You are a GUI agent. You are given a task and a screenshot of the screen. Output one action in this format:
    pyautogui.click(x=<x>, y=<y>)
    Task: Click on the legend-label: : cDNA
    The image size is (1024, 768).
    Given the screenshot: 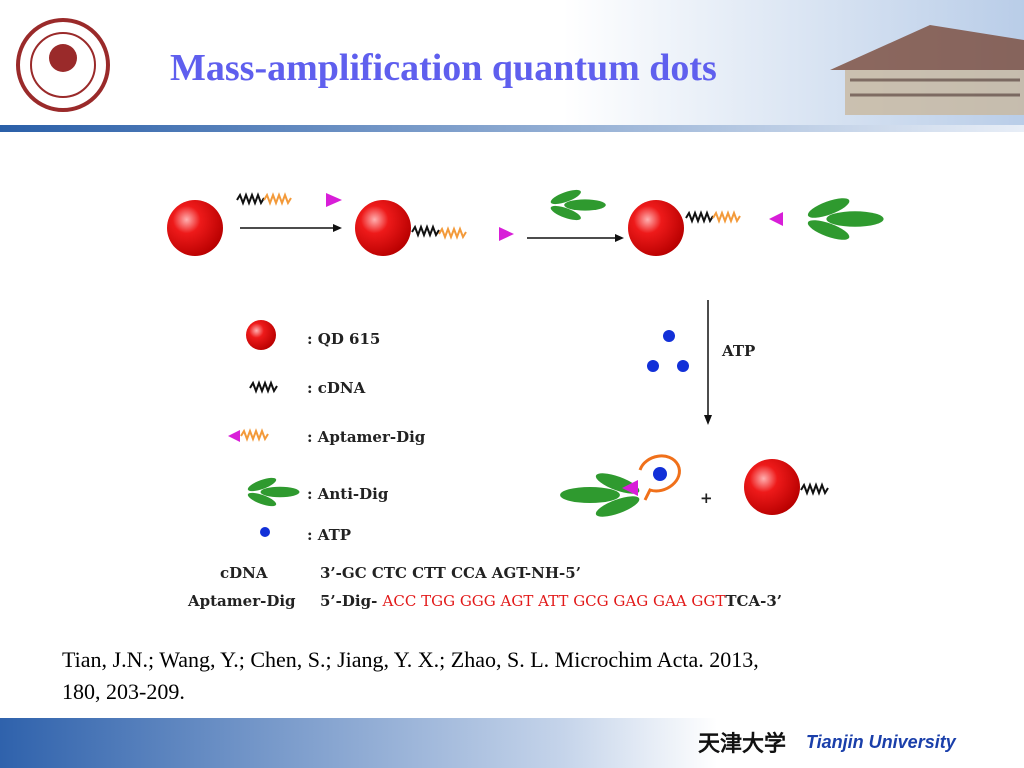 What is the action you would take?
    pyautogui.click(x=336, y=388)
    